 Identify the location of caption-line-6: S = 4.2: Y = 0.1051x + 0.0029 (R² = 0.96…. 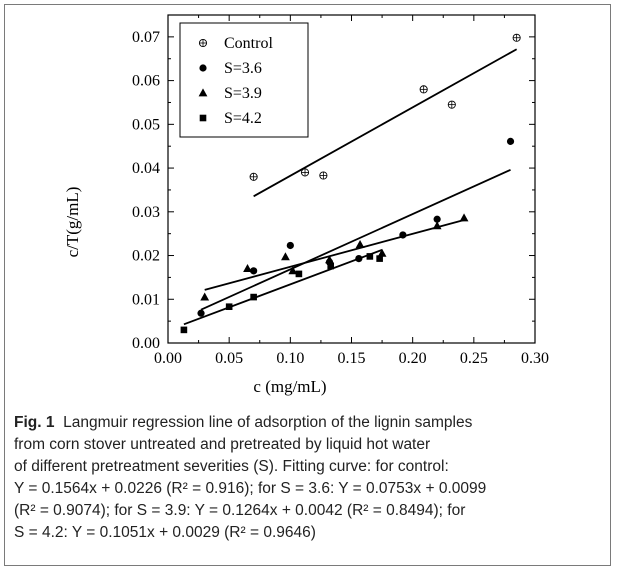
(165, 532).